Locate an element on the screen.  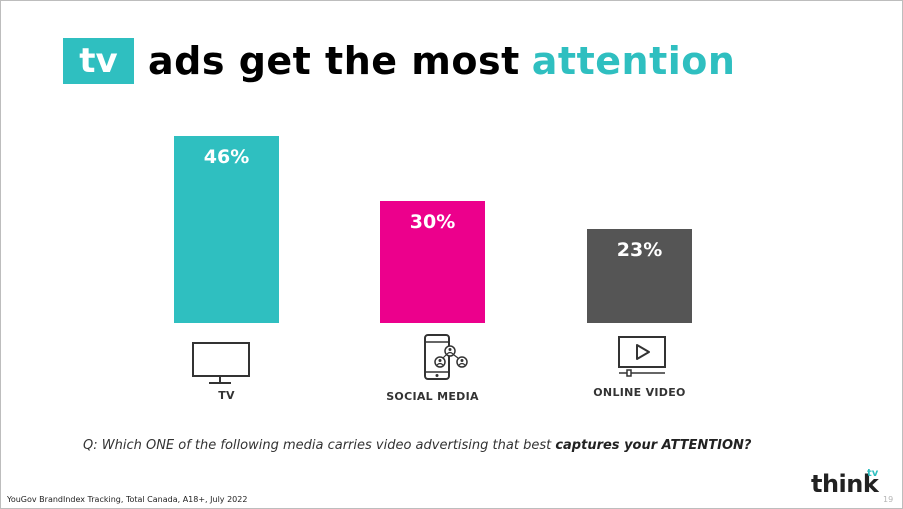
title-accent-text: attention is located at coordinates (633, 61).